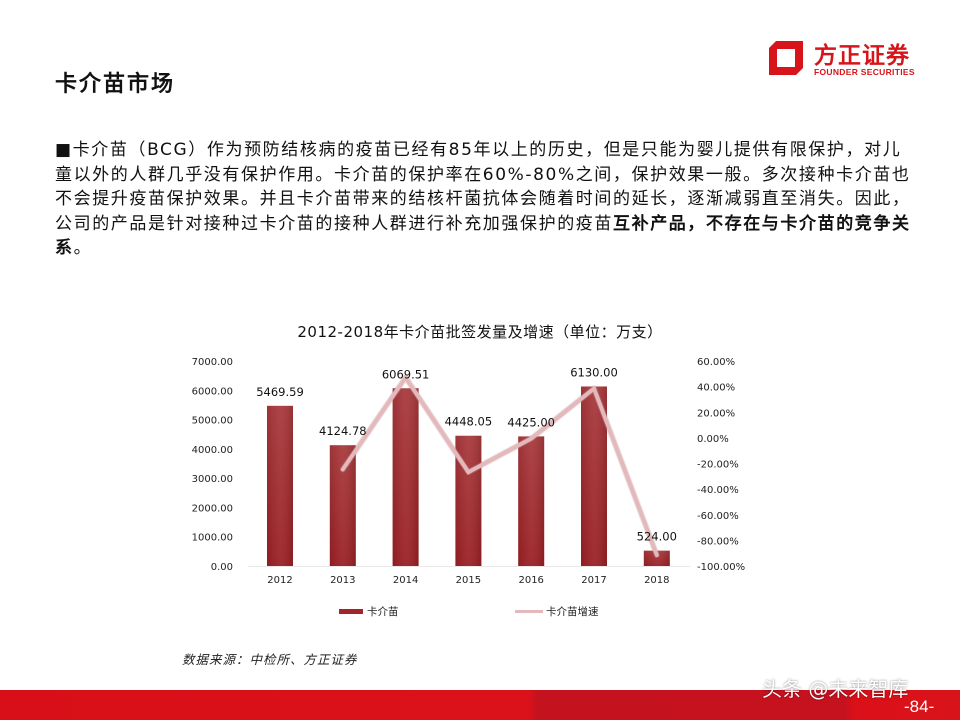 The height and width of the screenshot is (720, 960). Describe the element at coordinates (480, 332) in the screenshot. I see `chart-title: 2012-2018年卡介苗批签发量及增速（单位：万支）` at that location.